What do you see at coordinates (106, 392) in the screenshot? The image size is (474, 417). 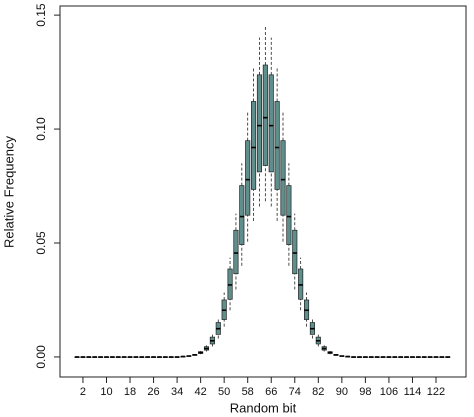 I see `x-tick-label: 10` at bounding box center [106, 392].